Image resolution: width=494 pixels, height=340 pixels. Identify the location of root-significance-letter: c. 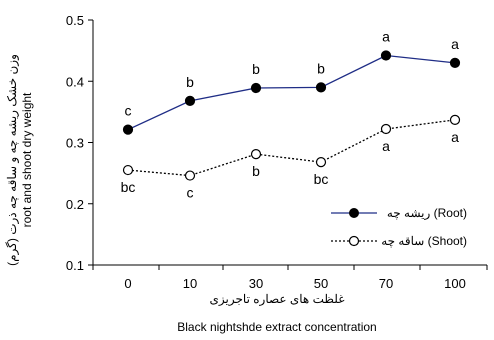
(128, 111).